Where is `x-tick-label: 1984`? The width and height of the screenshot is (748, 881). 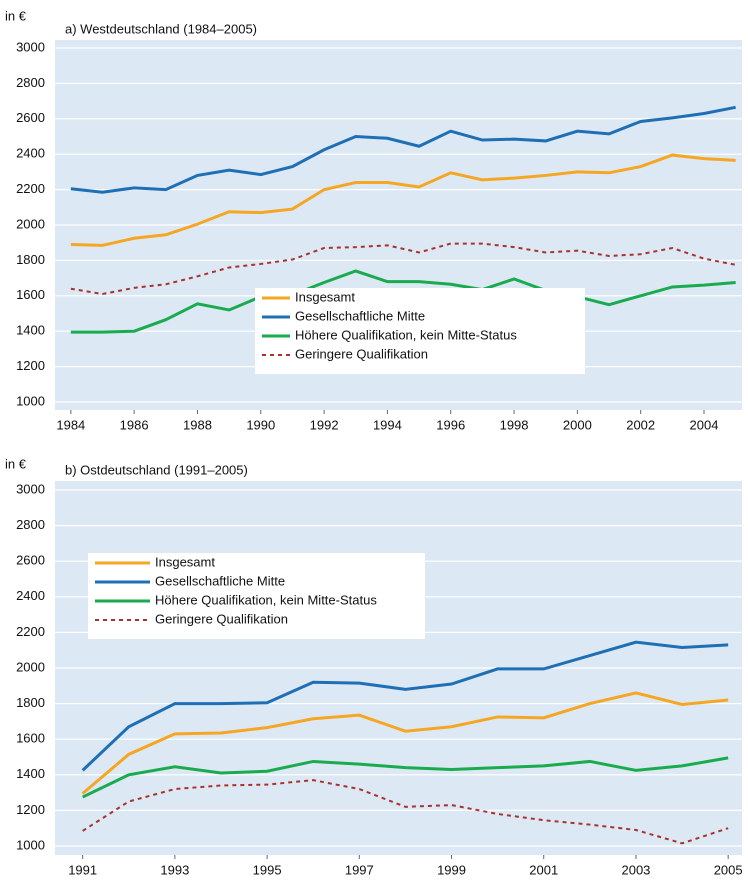 x-tick-label: 1984 is located at coordinates (70, 424).